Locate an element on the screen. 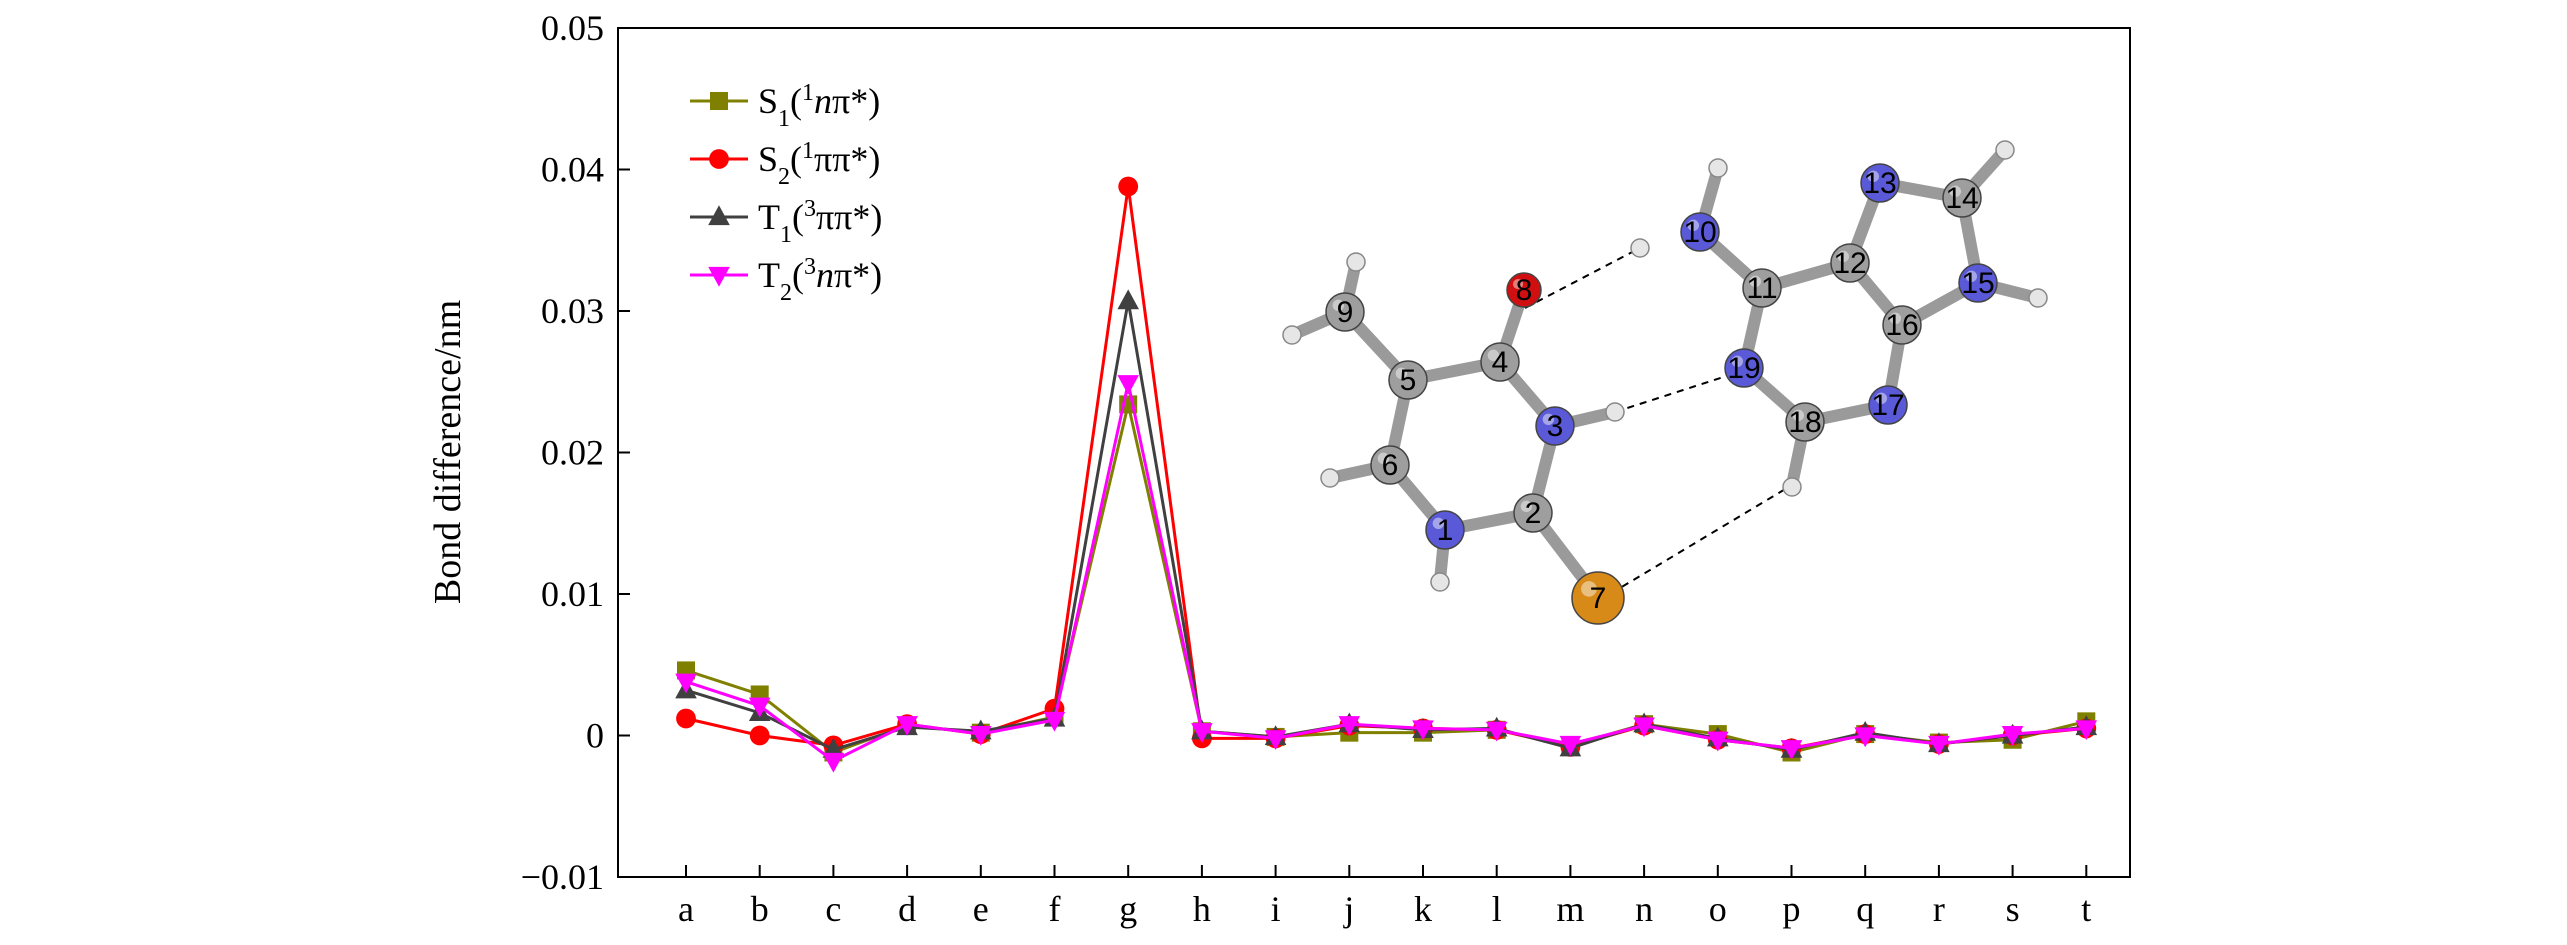 The image size is (2567, 945). y-tick-label: 0 is located at coordinates (595, 736).